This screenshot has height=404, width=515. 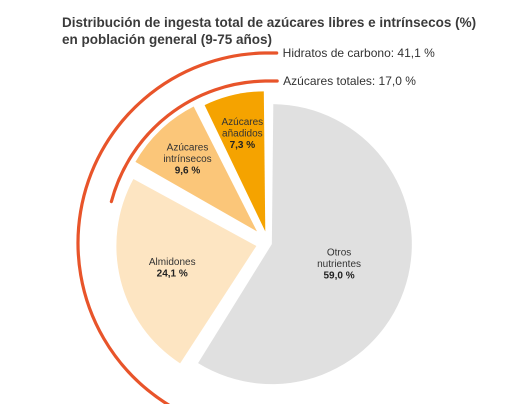 What do you see at coordinates (172, 262) in the screenshot?
I see `slice-label-almidones-line-1: Almidones` at bounding box center [172, 262].